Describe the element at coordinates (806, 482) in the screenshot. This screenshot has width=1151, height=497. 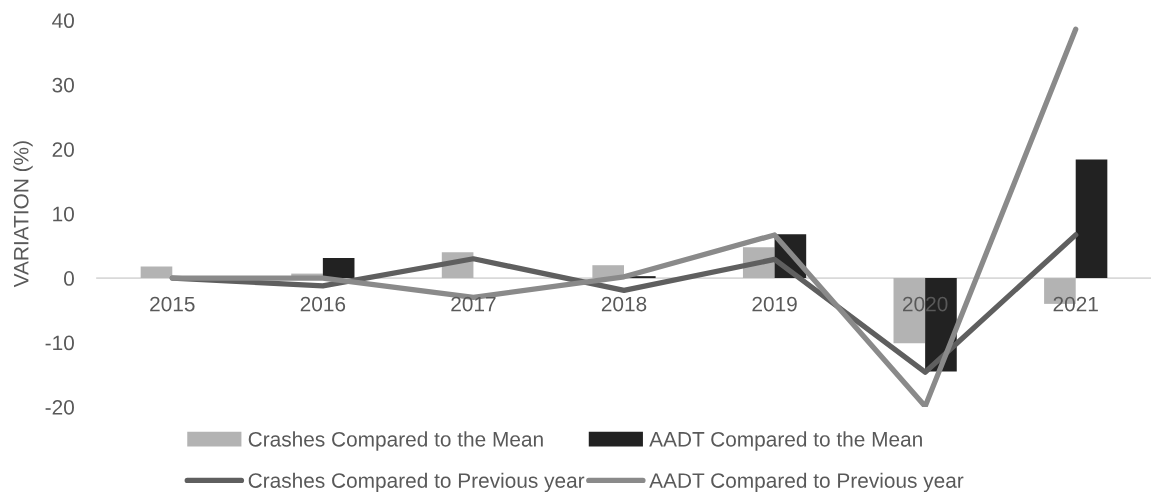
I see `legend-label: AADT Compared to Previous year` at that location.